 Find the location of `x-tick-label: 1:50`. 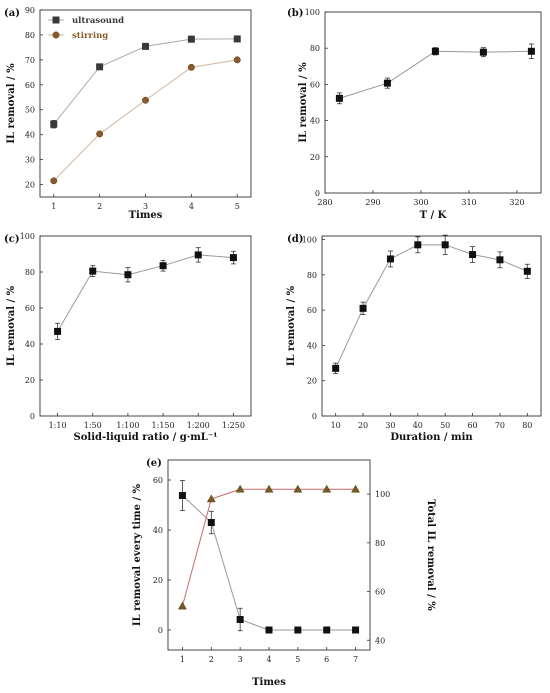

x-tick-label: 1:50 is located at coordinates (93, 425).